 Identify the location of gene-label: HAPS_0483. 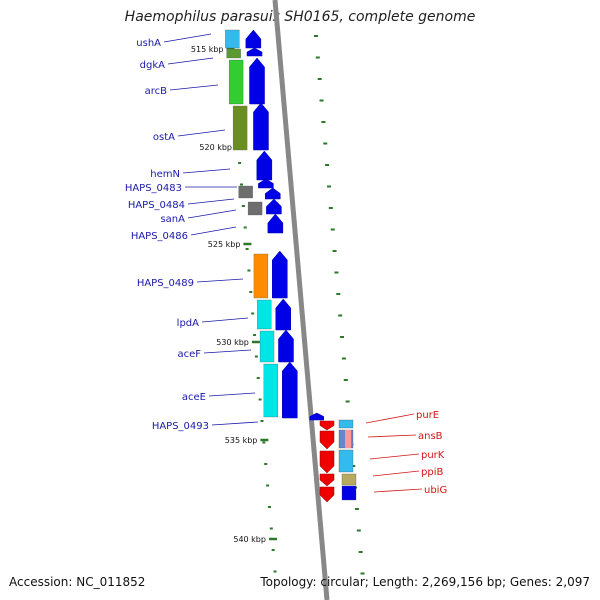
(153, 188).